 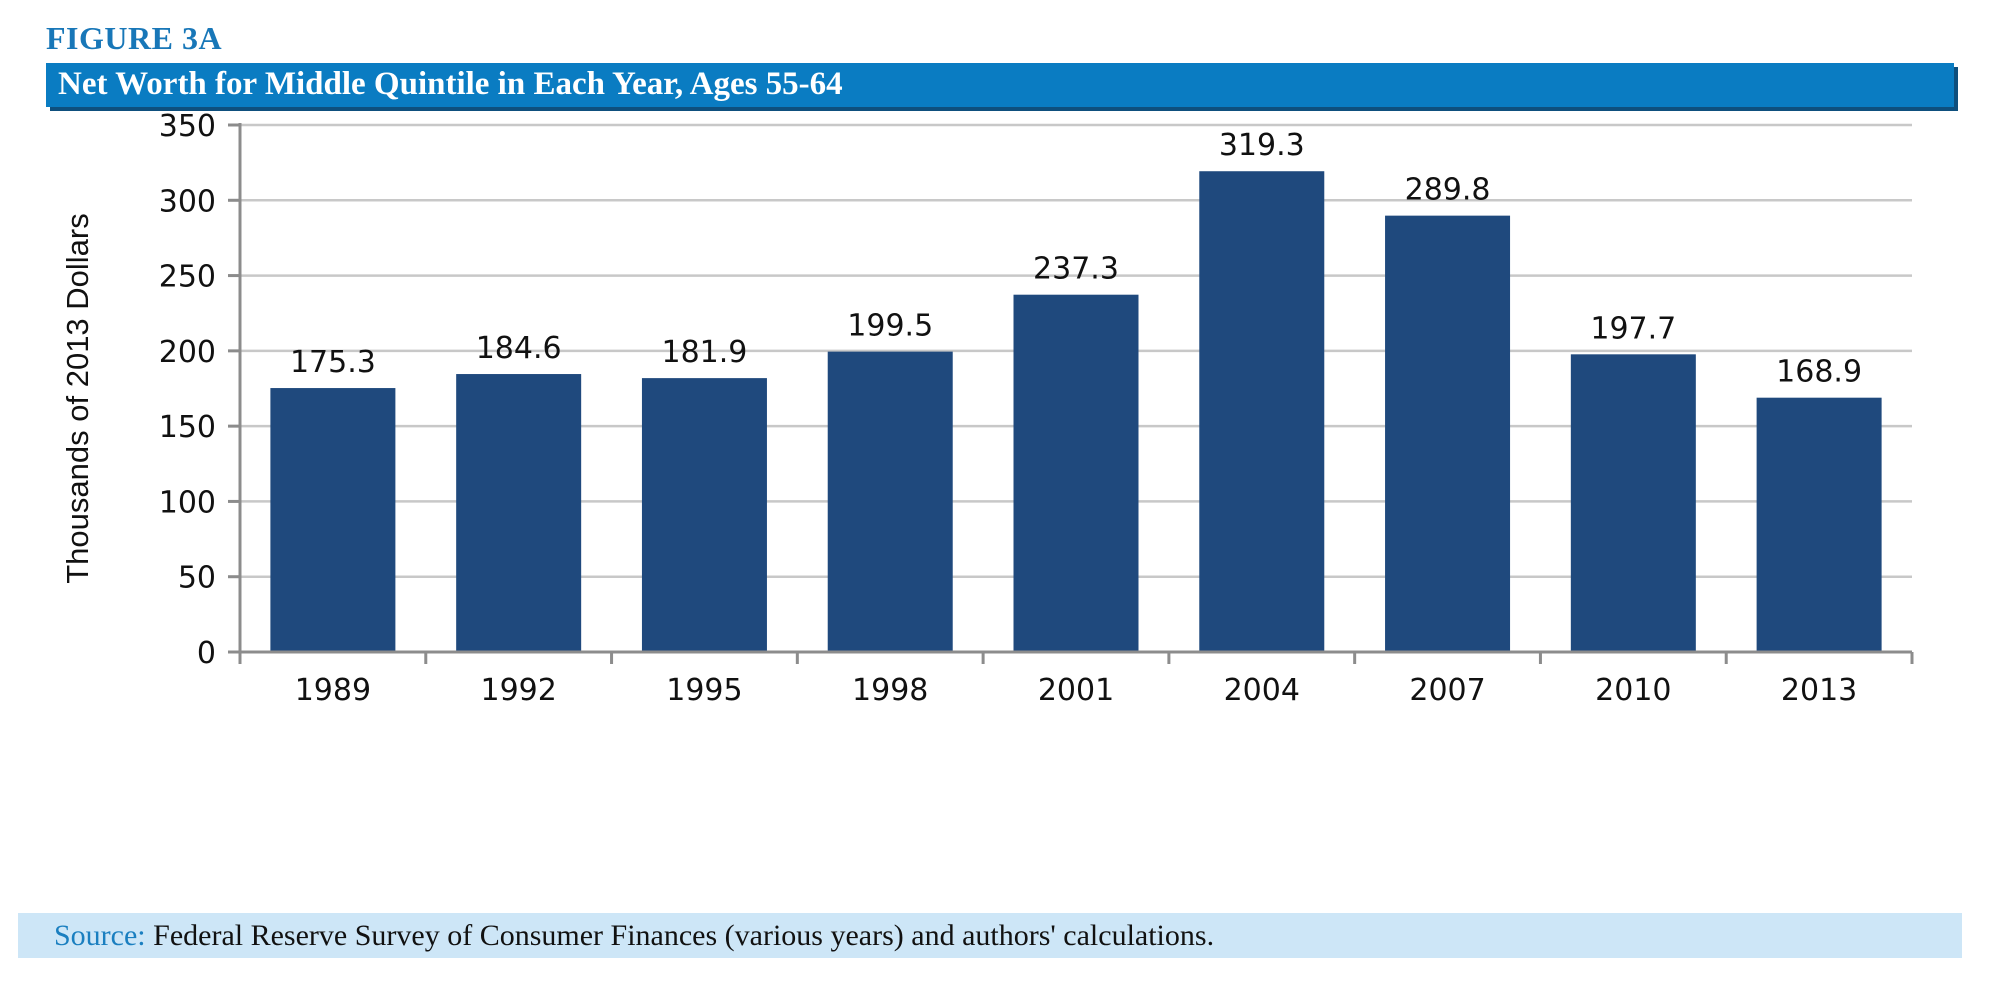 What do you see at coordinates (890, 326) in the screenshot?
I see `data-label: 199.5` at bounding box center [890, 326].